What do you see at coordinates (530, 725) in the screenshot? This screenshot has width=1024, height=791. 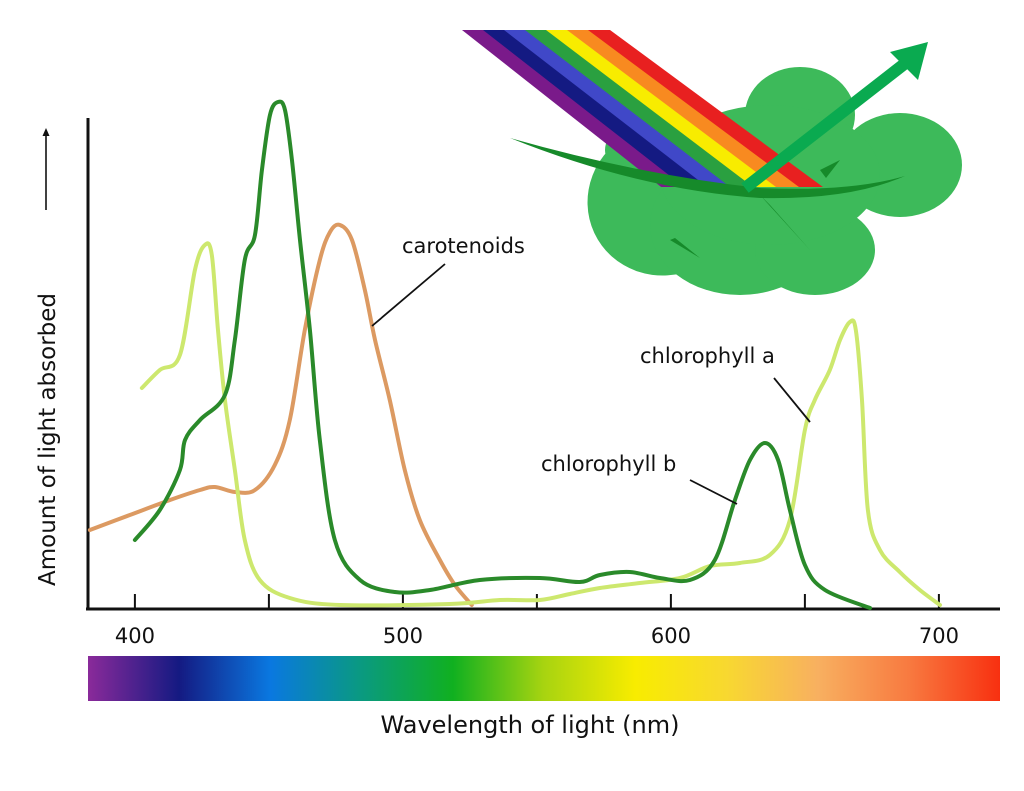 I see `x-axis-label: Wavelength of light (nm)` at bounding box center [530, 725].